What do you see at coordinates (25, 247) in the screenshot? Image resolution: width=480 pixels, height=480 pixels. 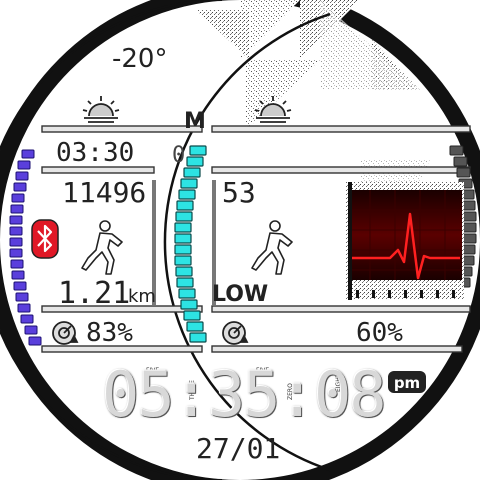 I see `left-gauge` at bounding box center [25, 247].